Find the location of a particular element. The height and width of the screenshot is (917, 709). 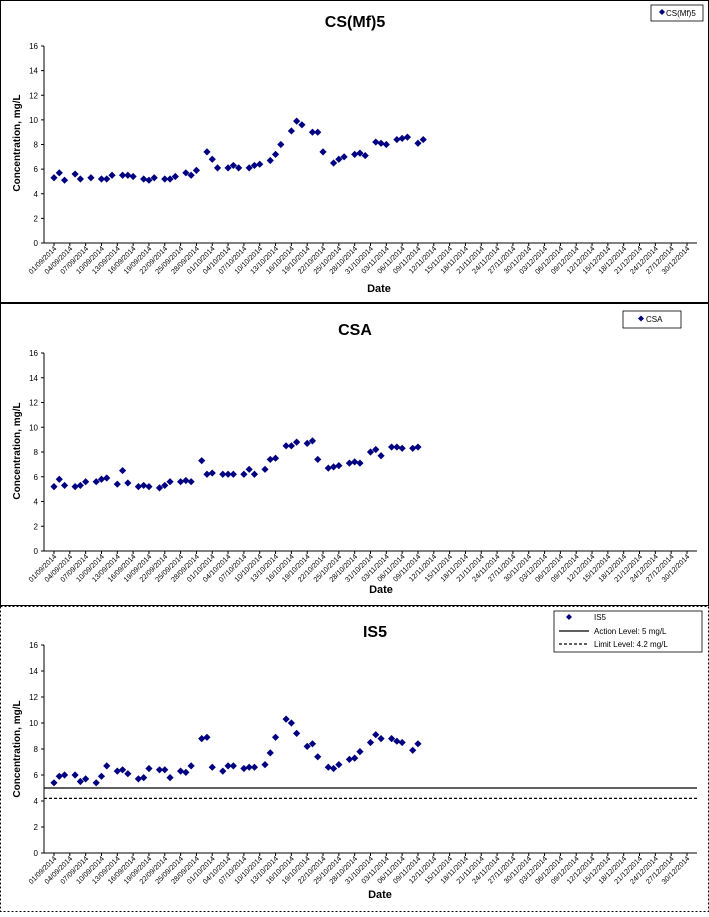

legend: CSA is located at coordinates (652, 319).